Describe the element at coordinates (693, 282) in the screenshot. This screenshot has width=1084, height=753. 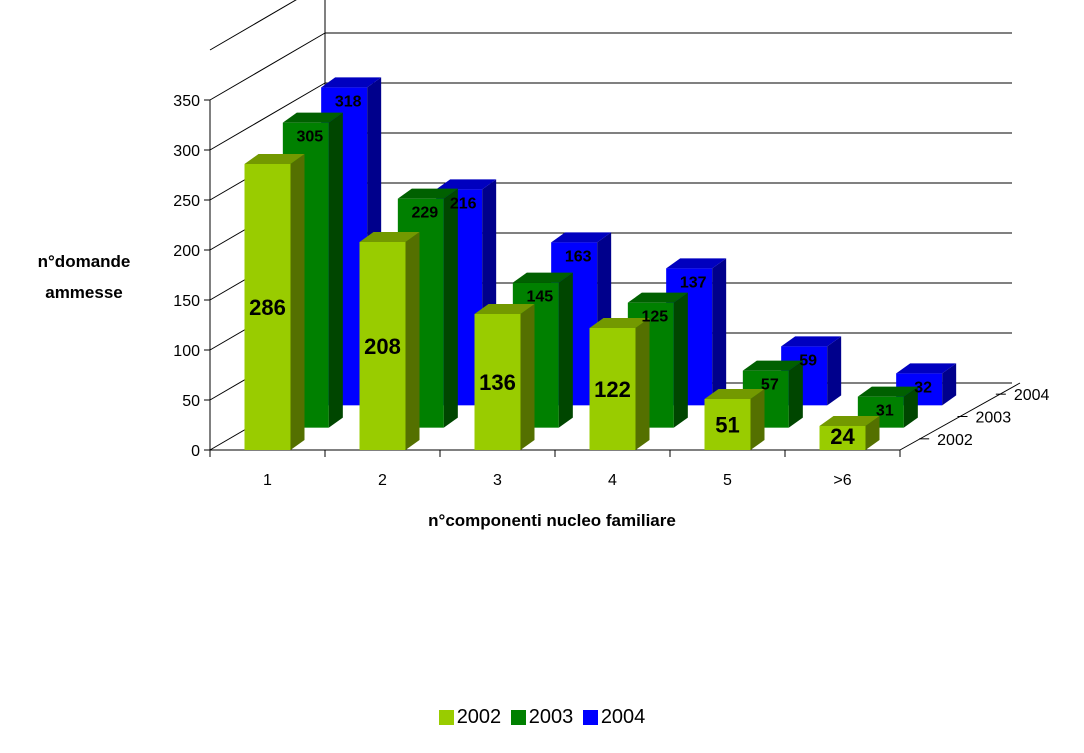
I see `data-label: 137` at that location.